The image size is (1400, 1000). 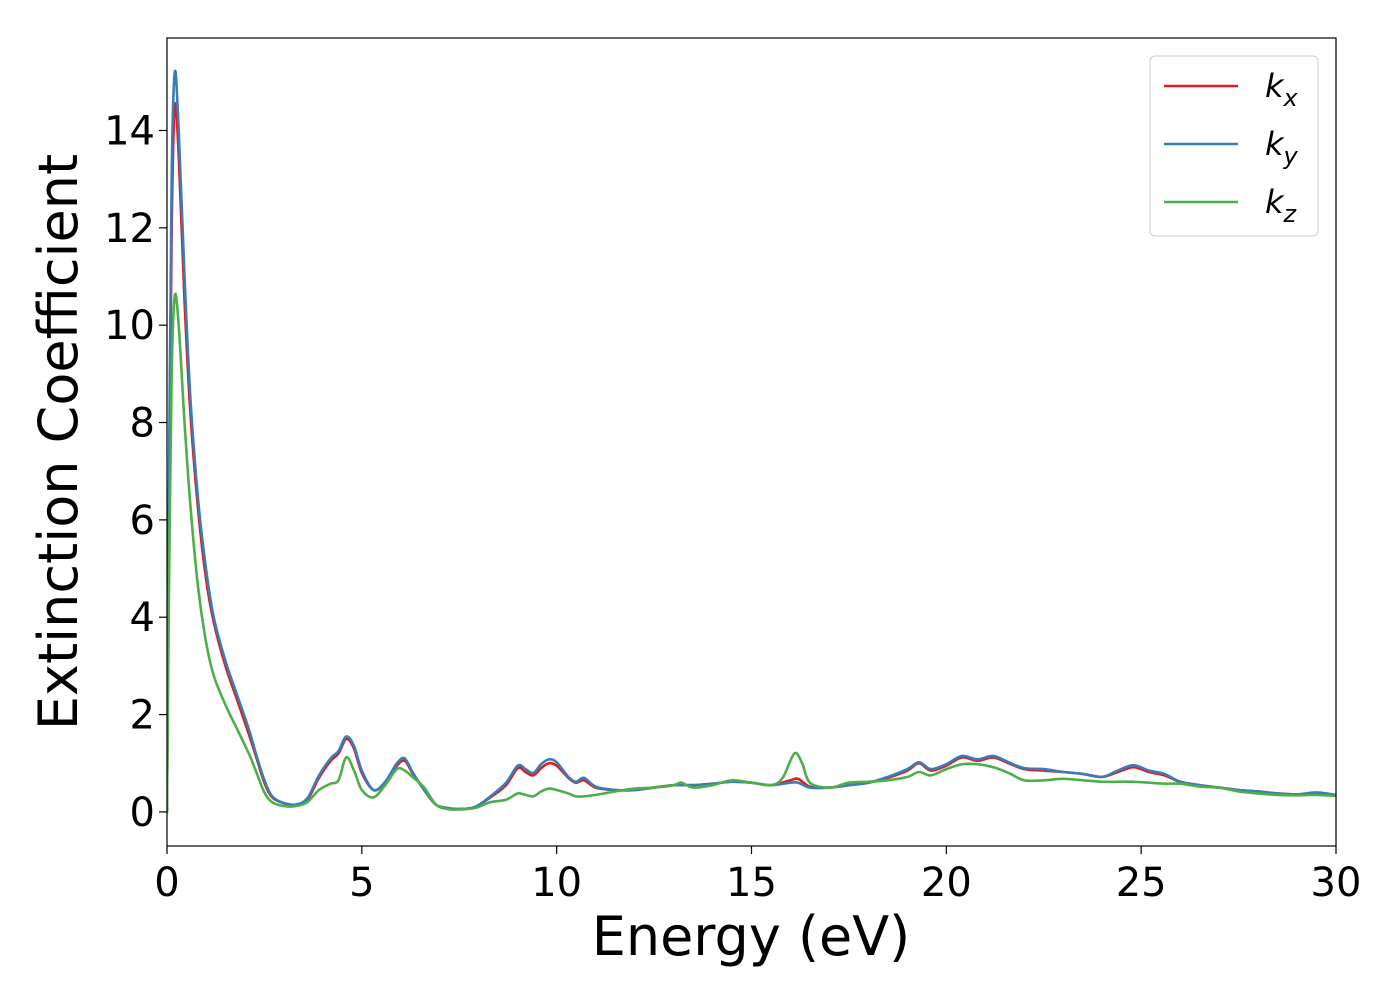 I want to click on x-tick-label: 0, so click(x=166, y=883).